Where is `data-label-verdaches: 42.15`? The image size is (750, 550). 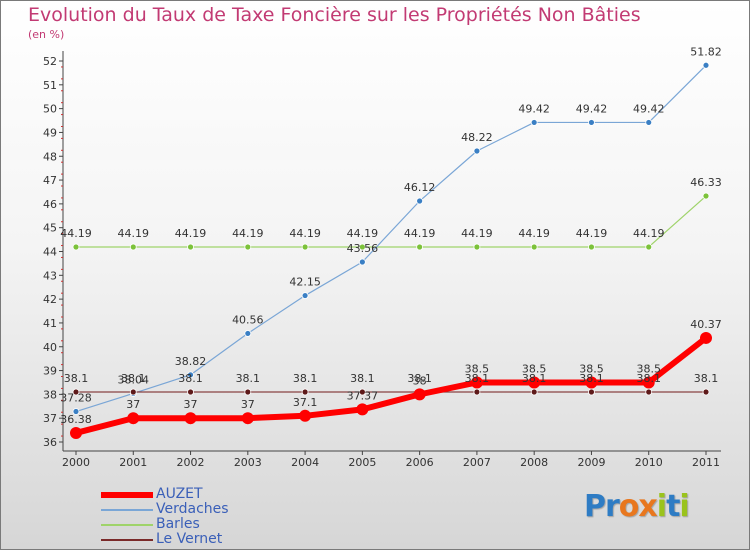
data-label-verdaches: 42.15 is located at coordinates (305, 282).